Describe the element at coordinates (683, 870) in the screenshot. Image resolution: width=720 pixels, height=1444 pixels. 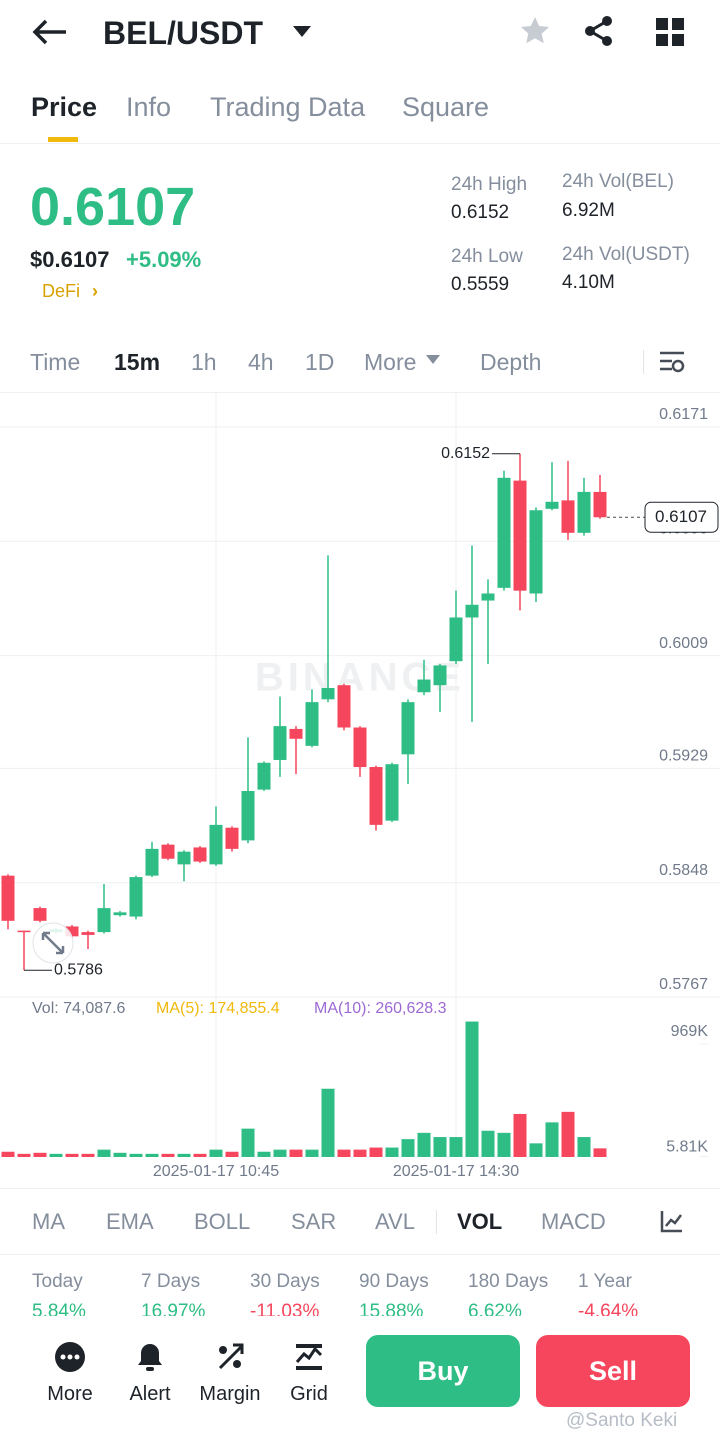
I see `y-tick-label: 0.5848` at that location.